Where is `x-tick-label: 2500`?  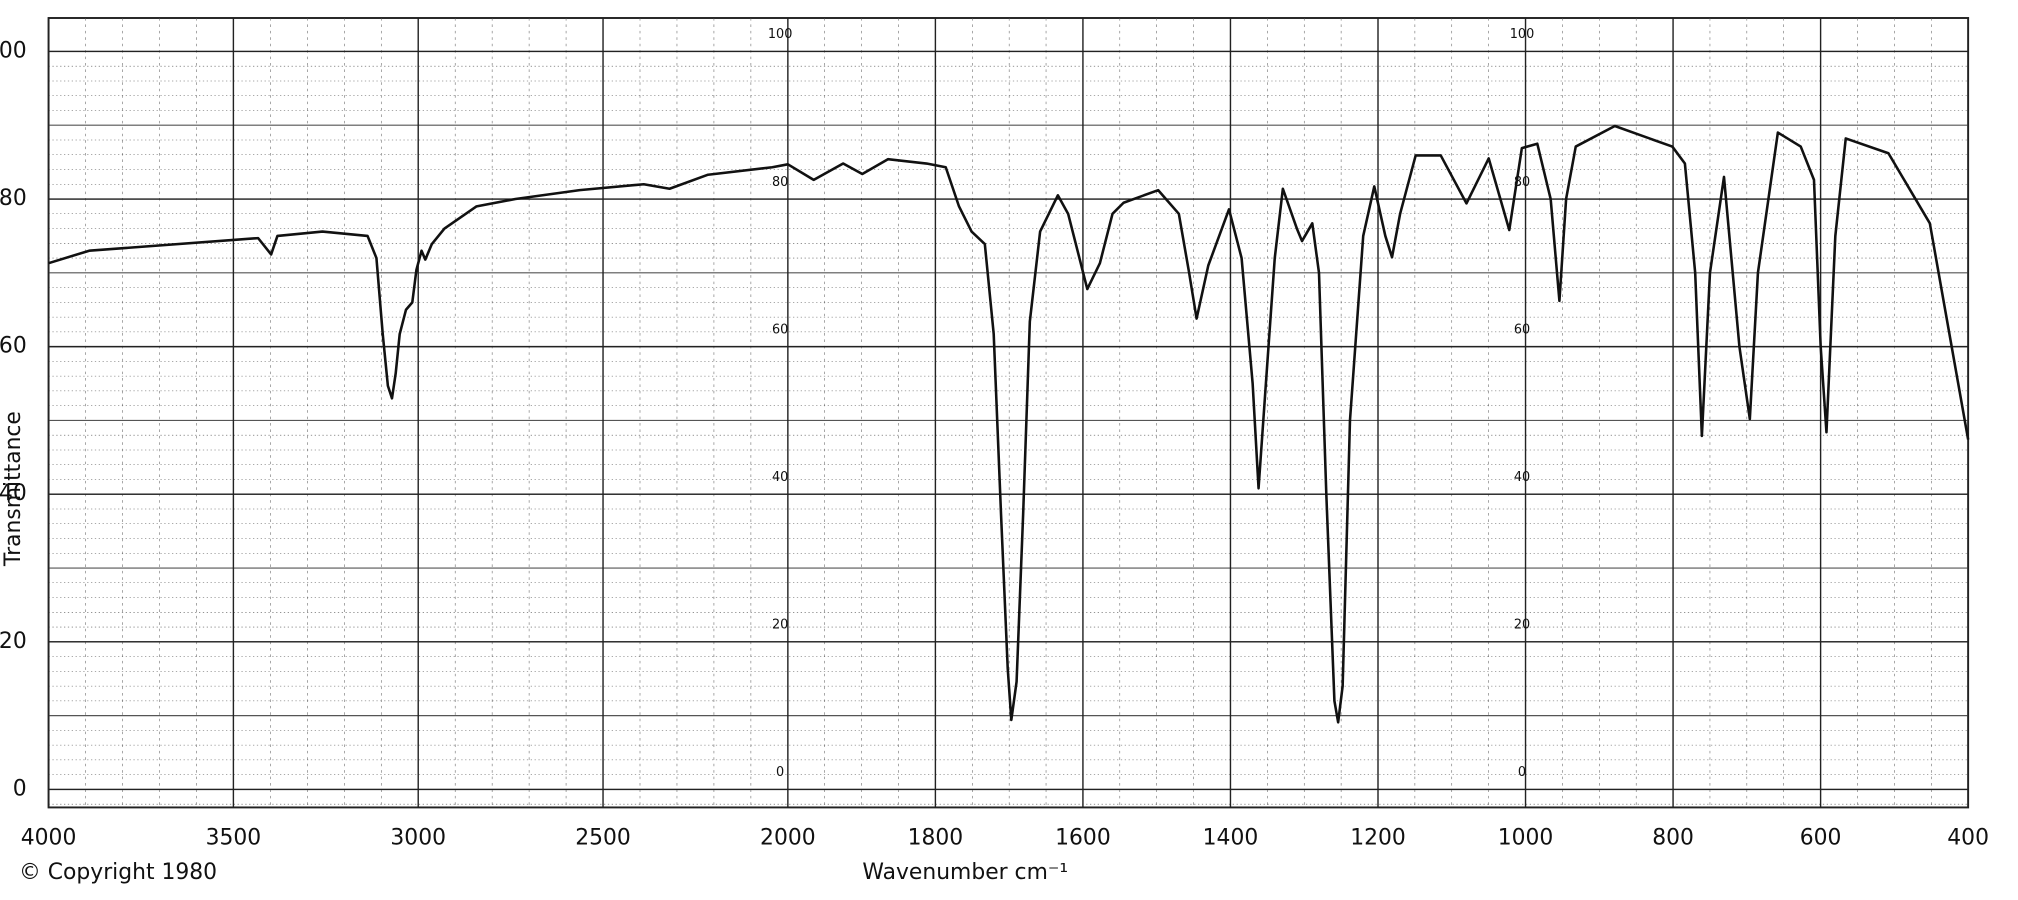 x-tick-label: 2500 is located at coordinates (603, 837).